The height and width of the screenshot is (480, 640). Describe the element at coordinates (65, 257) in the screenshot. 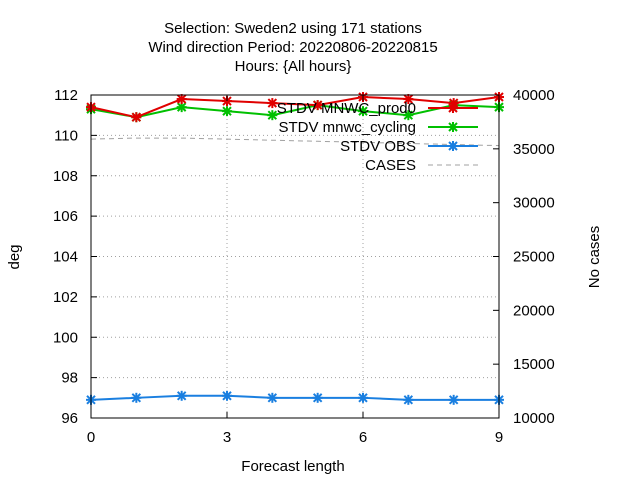

I see `y-tick-label: 104` at that location.